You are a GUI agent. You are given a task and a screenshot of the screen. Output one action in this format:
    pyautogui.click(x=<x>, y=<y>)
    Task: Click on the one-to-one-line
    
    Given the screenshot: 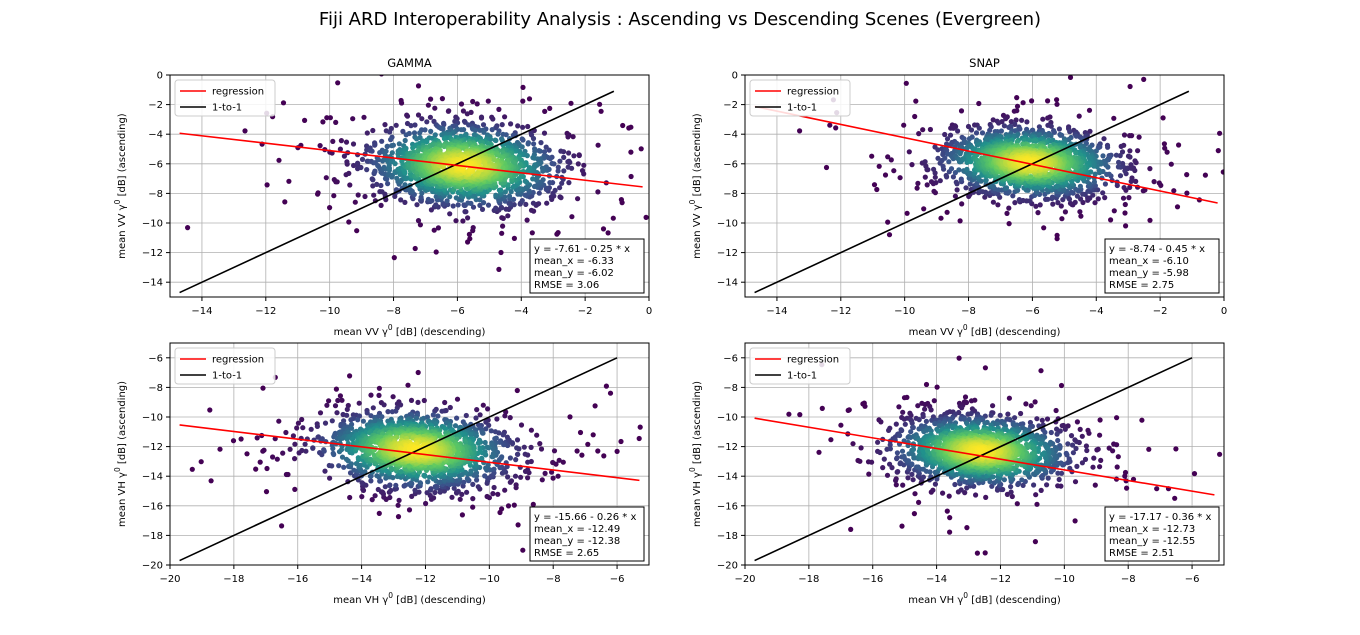 What is the action you would take?
    pyautogui.click(x=397, y=192)
    